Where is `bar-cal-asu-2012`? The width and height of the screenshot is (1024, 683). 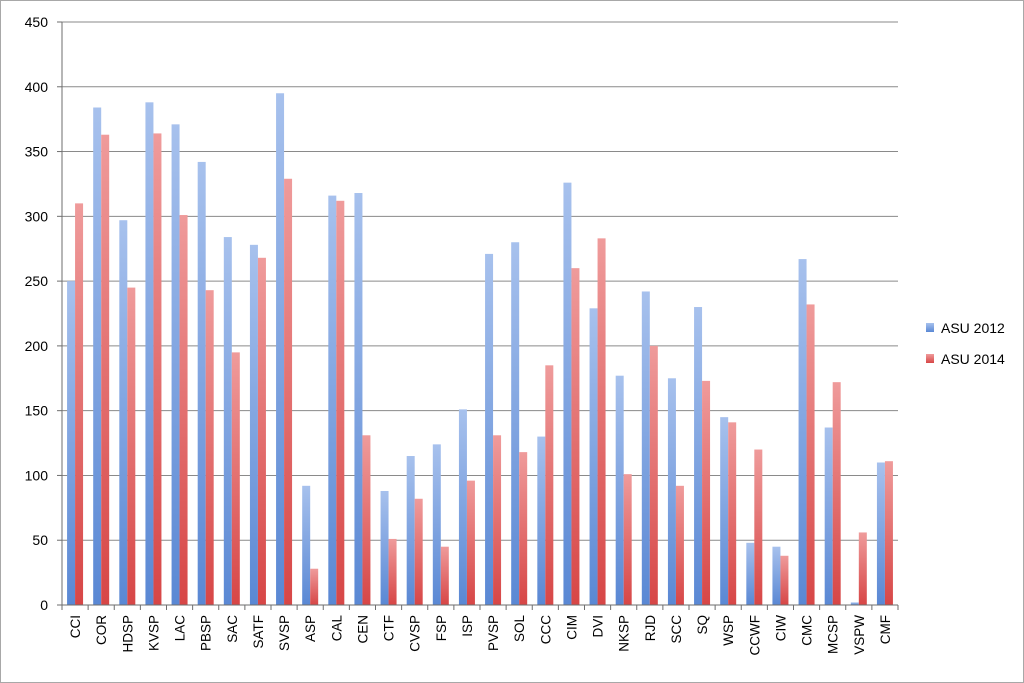 bar-cal-asu-2012 is located at coordinates (332, 400).